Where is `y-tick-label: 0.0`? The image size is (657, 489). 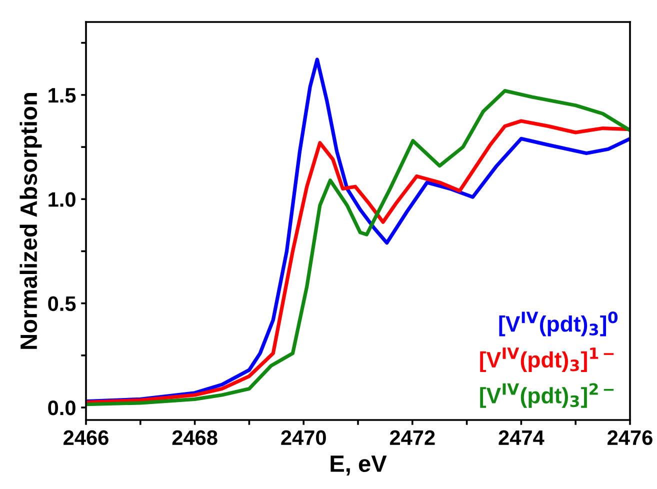
y-tick-label: 0.0 is located at coordinates (62, 408).